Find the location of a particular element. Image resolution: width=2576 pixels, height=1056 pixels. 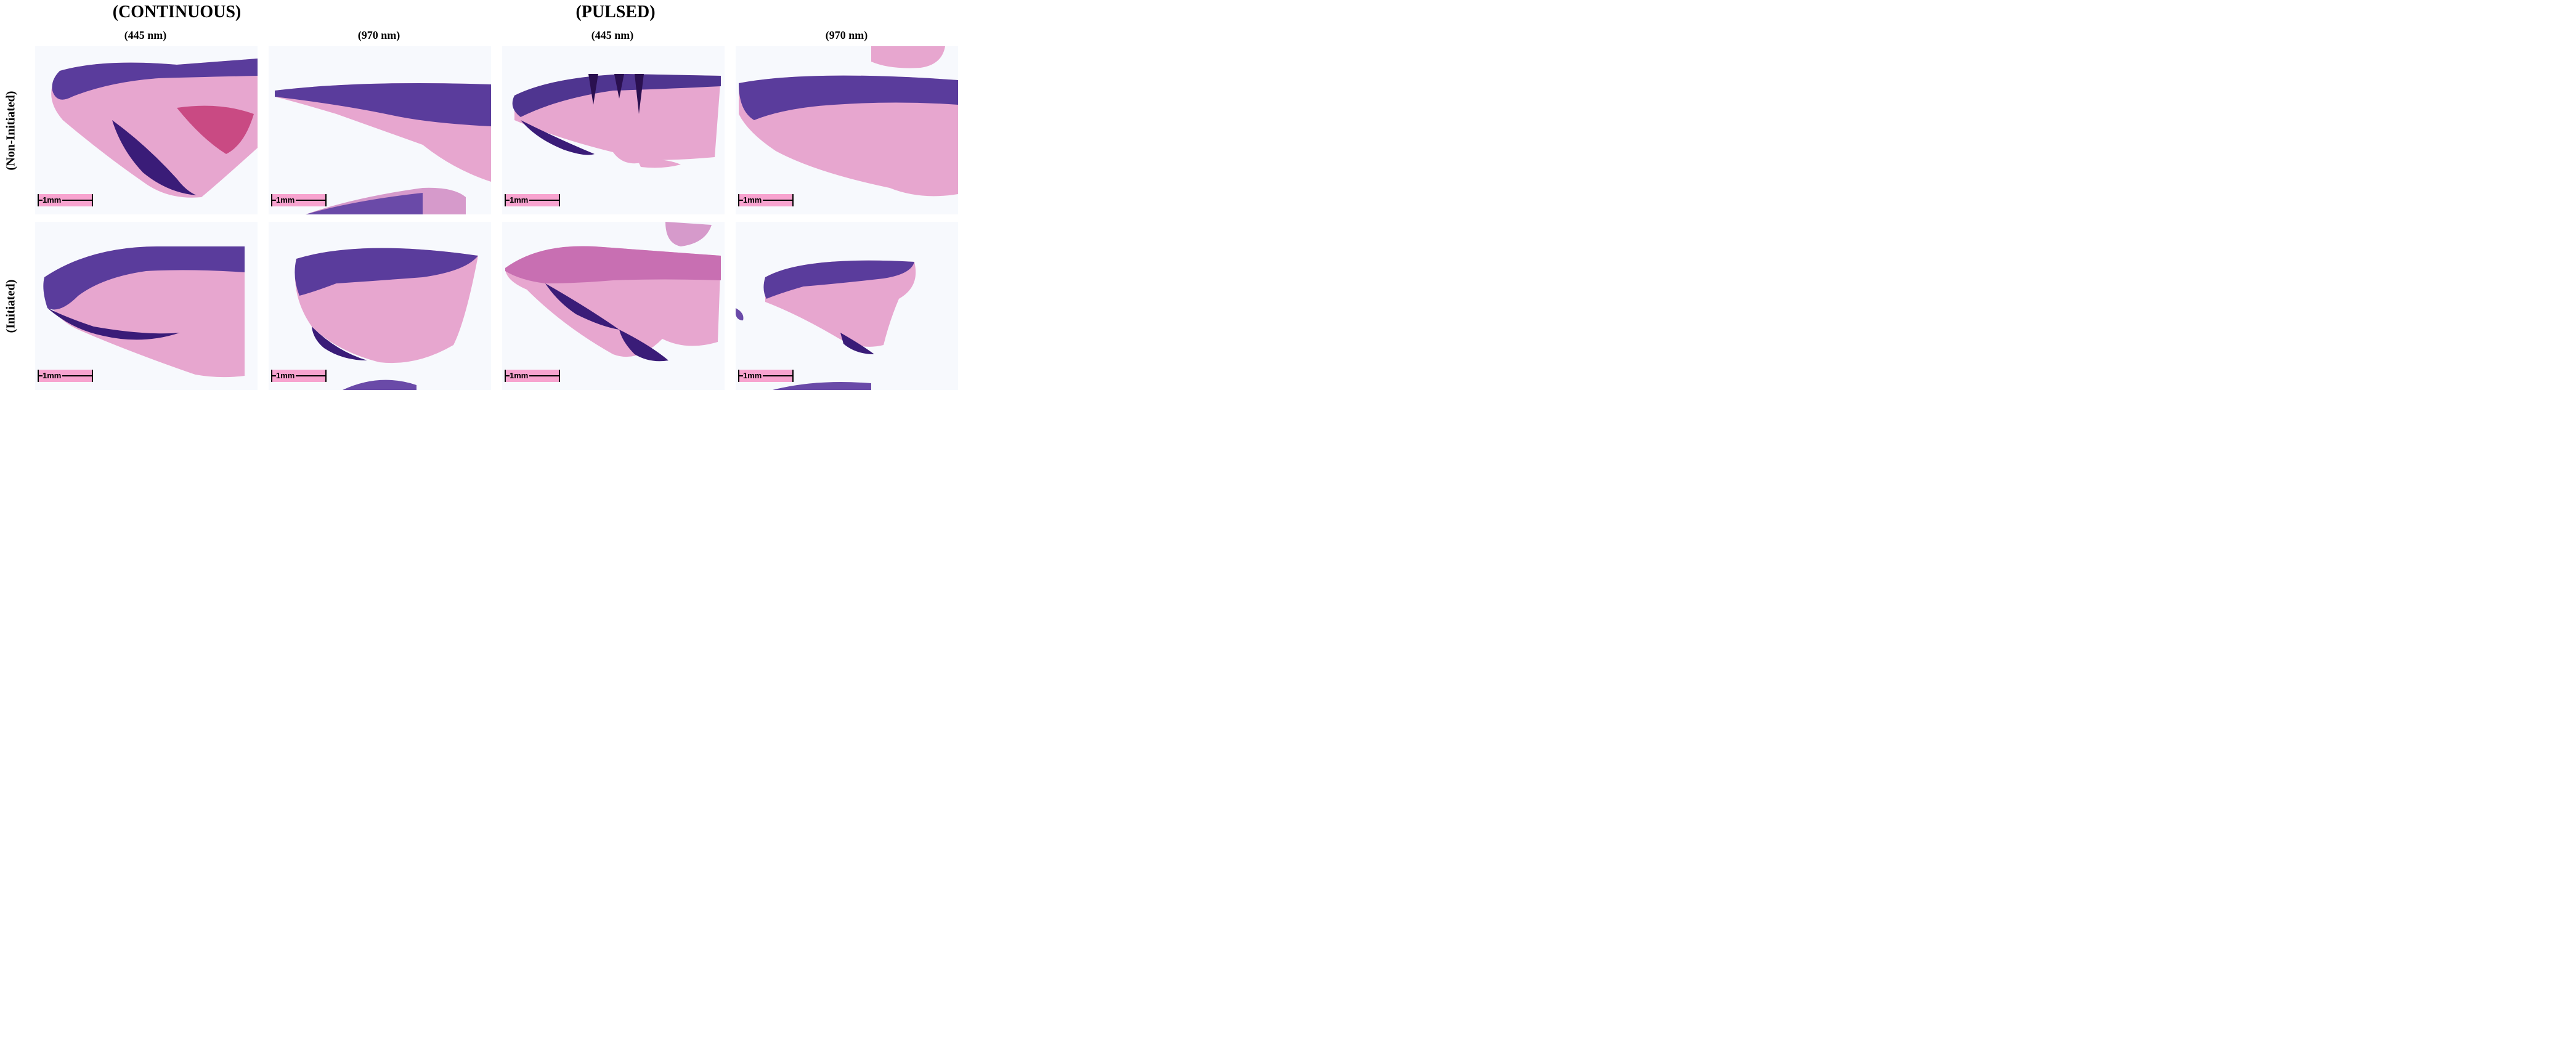

micrograph-pulsed-970-non-initiated: 1mm is located at coordinates (847, 130).